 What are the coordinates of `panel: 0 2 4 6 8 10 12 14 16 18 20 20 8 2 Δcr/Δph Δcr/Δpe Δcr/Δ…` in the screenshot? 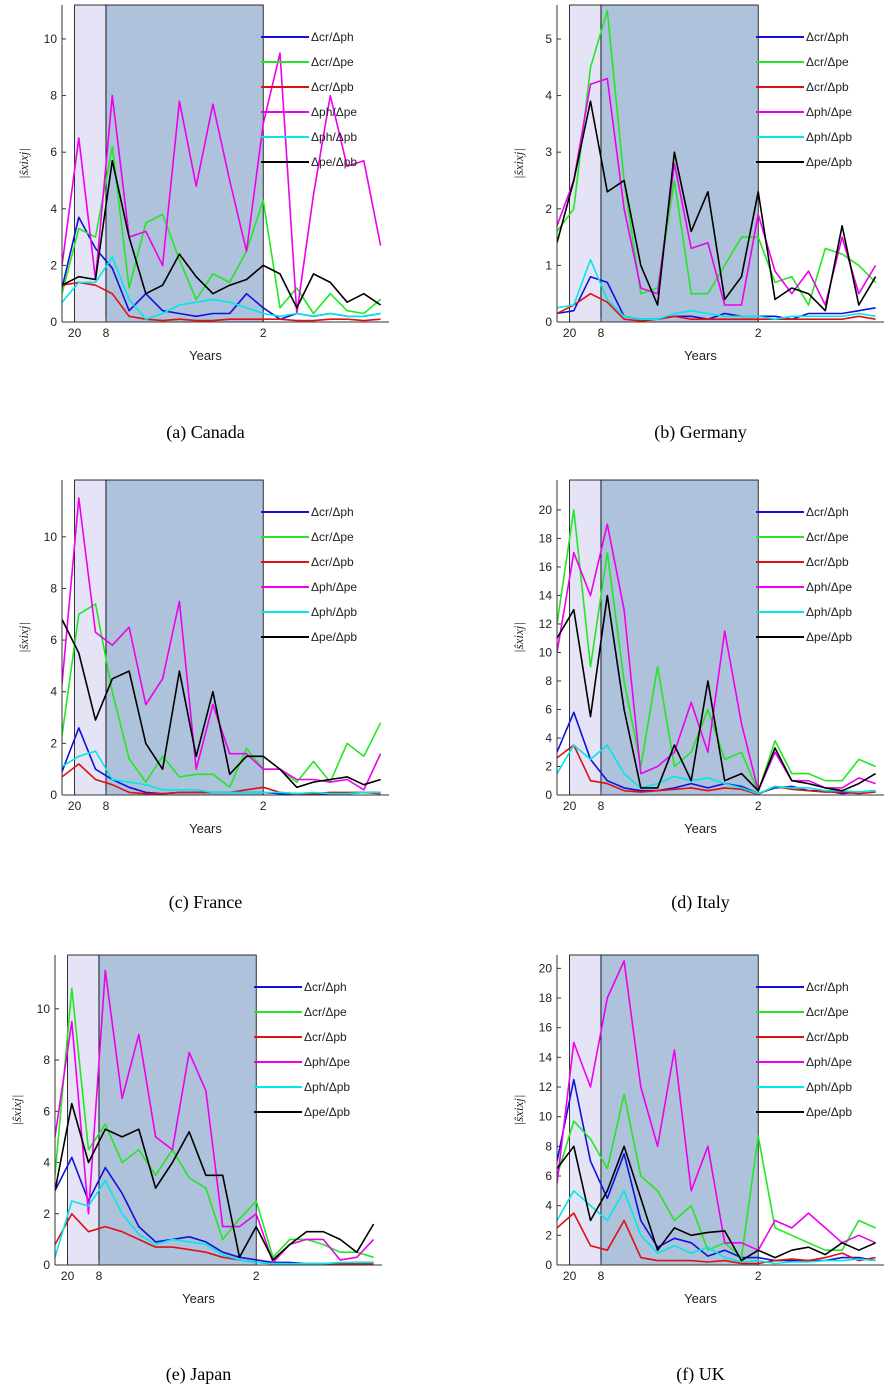 It's located at (697, 696).